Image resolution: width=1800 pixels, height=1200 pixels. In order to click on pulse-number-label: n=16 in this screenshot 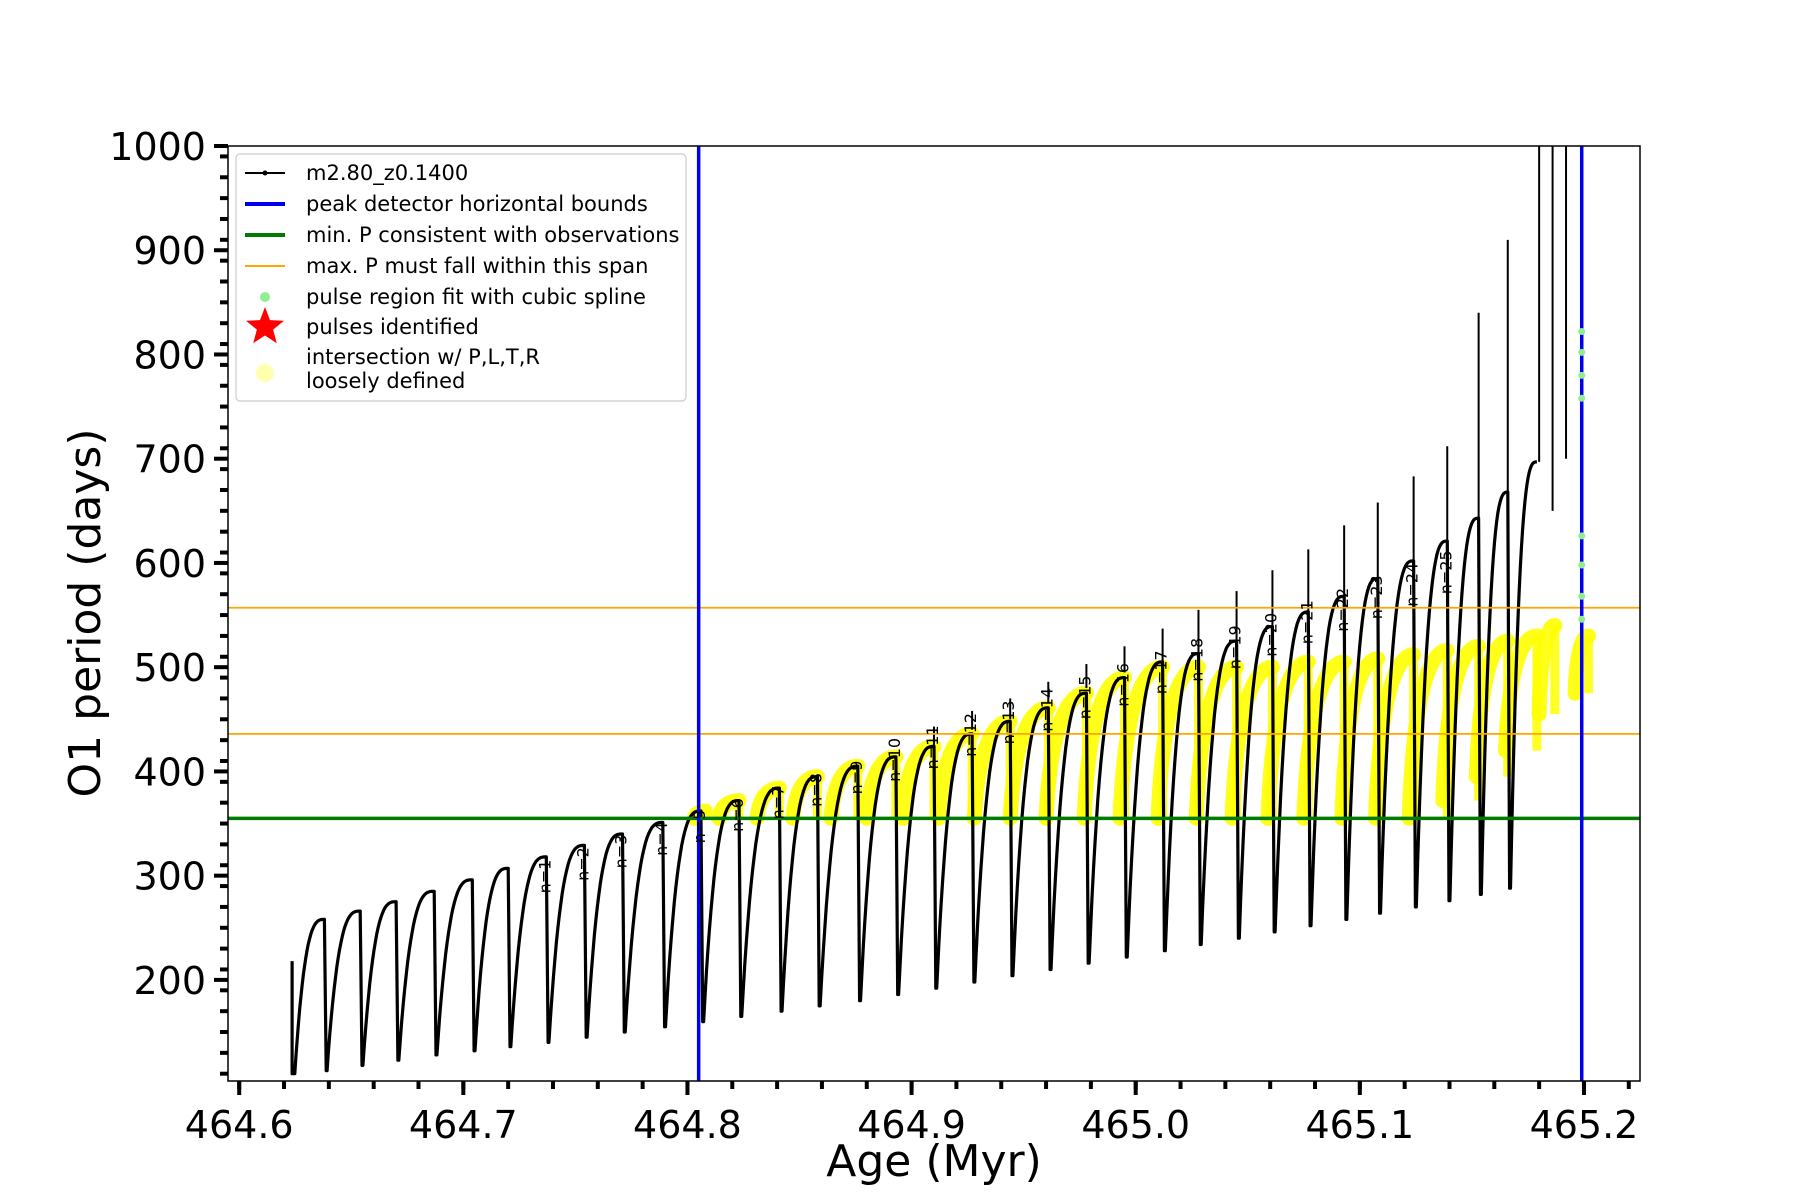, I will do `click(1123, 685)`.